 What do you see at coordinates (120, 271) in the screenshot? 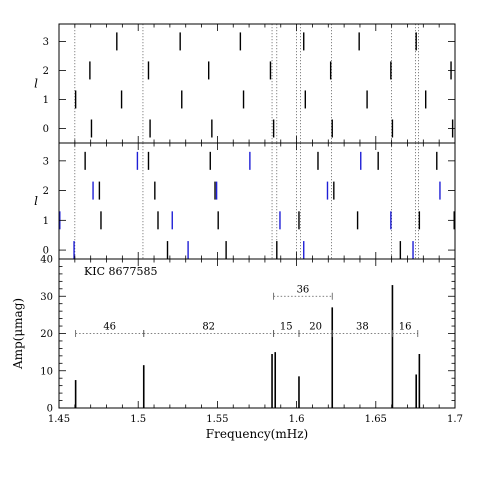
I see `star-label: KIC 8677585` at bounding box center [120, 271].